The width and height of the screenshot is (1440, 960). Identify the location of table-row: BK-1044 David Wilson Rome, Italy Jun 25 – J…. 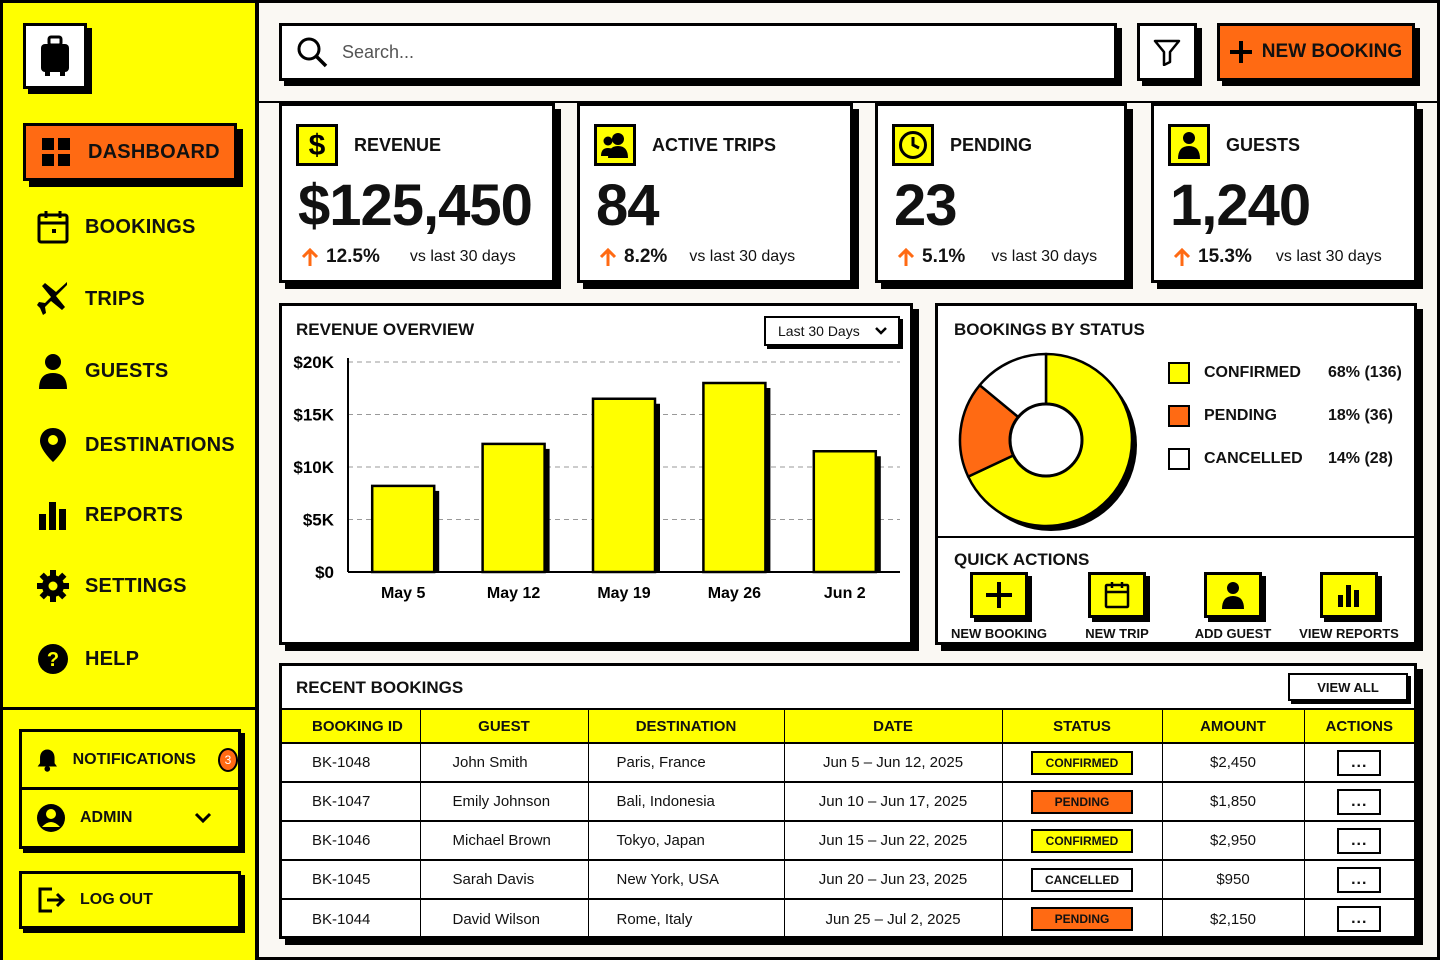
(848, 918).